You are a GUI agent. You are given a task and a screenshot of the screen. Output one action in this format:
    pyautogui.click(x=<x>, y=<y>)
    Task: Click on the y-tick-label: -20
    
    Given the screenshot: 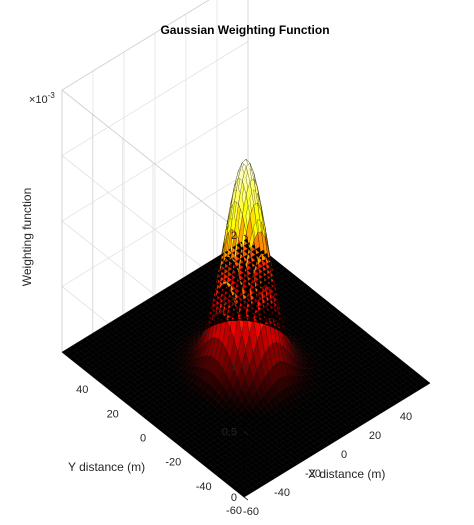 What is the action you would take?
    pyautogui.click(x=173, y=463)
    